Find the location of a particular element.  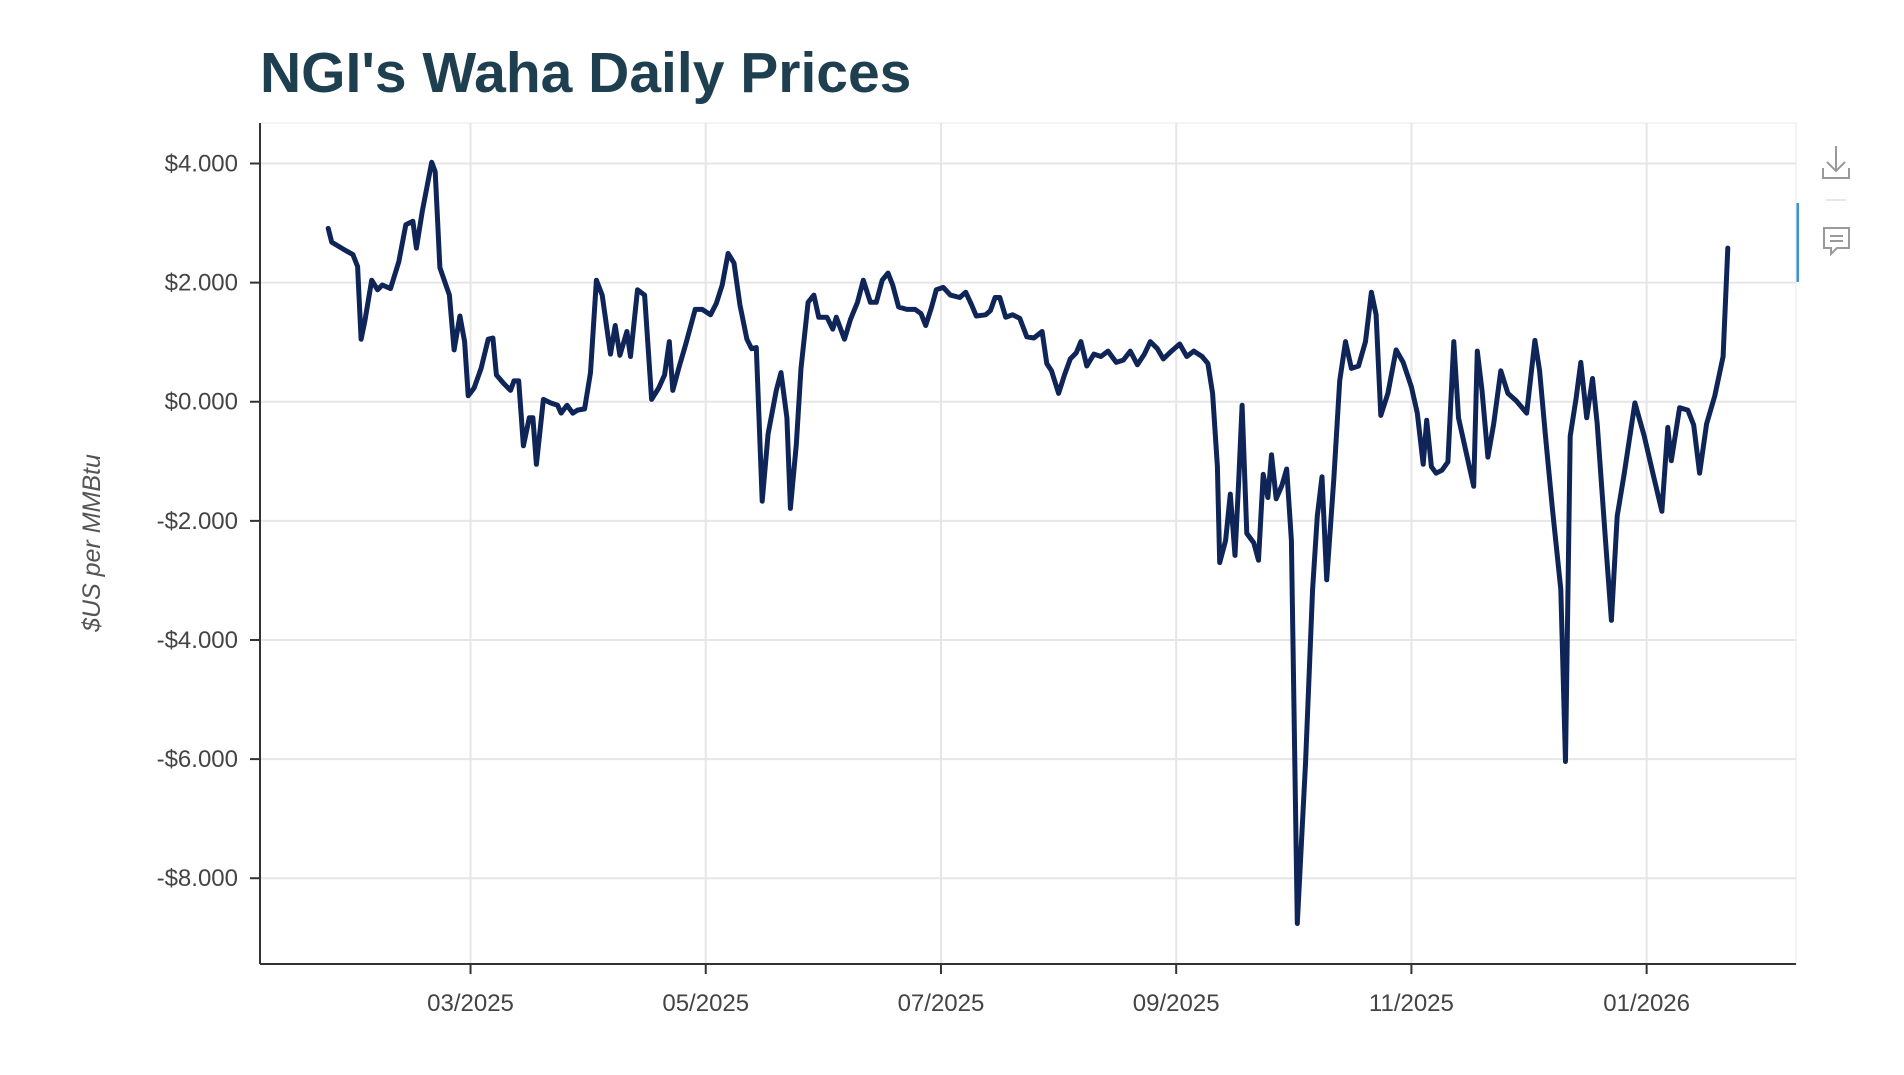

y-tick-label: $2.000 is located at coordinates (201, 283).